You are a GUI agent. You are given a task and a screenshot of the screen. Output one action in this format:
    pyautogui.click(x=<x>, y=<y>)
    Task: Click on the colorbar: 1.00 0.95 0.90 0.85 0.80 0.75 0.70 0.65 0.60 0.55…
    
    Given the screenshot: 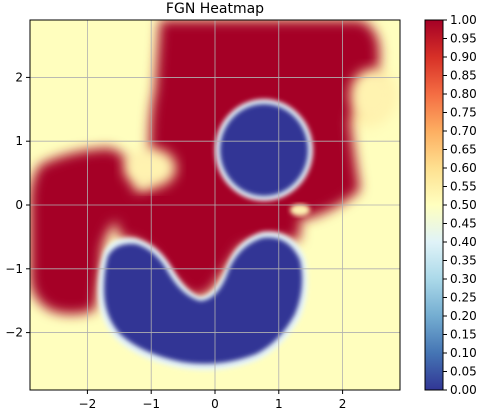 What is the action you would take?
    pyautogui.click(x=450, y=205)
    